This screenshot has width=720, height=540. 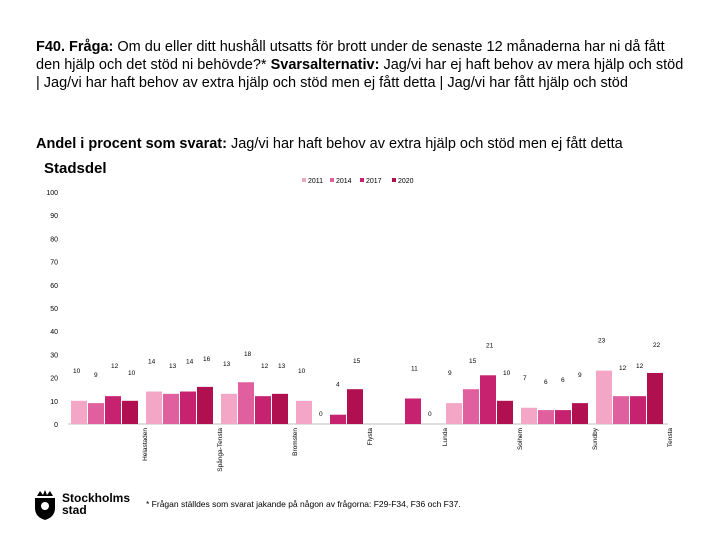 I want to click on x-tick-label: Sundby, so click(x=595, y=438).